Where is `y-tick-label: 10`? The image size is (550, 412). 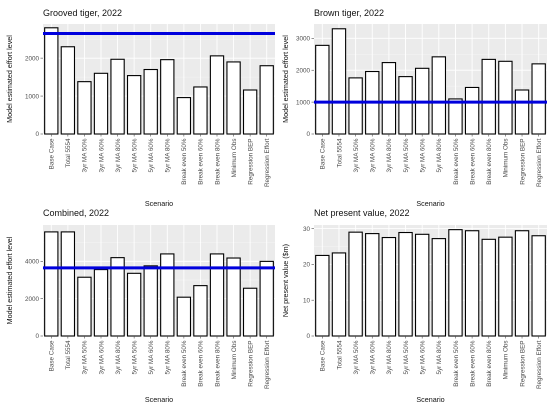
y-tick-label: 10 is located at coordinates (307, 300).